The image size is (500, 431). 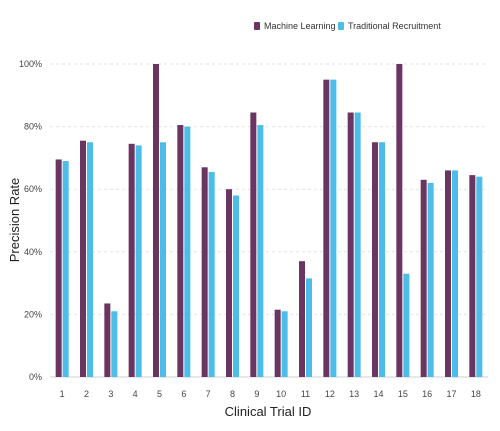 I want to click on y-tick-label: 60%, so click(x=33, y=189).